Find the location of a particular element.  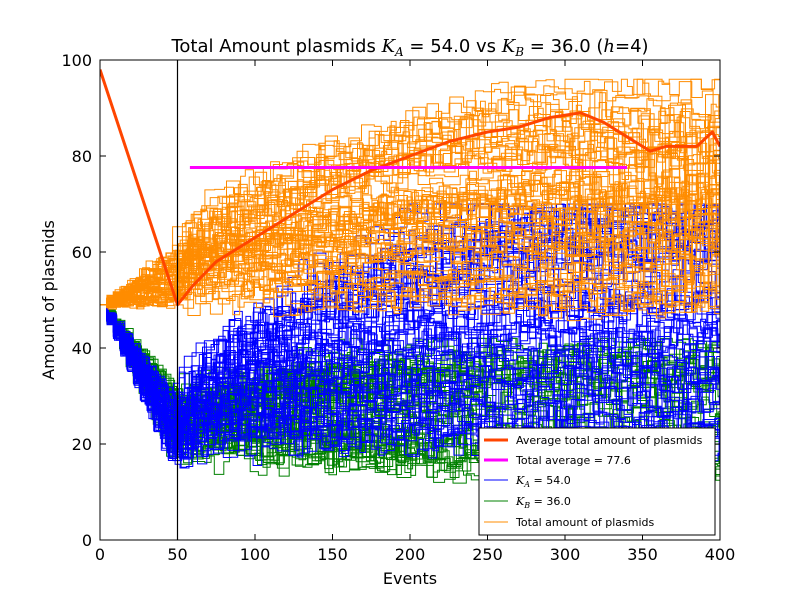

y-tick-label-0: 0 is located at coordinates (87, 540).